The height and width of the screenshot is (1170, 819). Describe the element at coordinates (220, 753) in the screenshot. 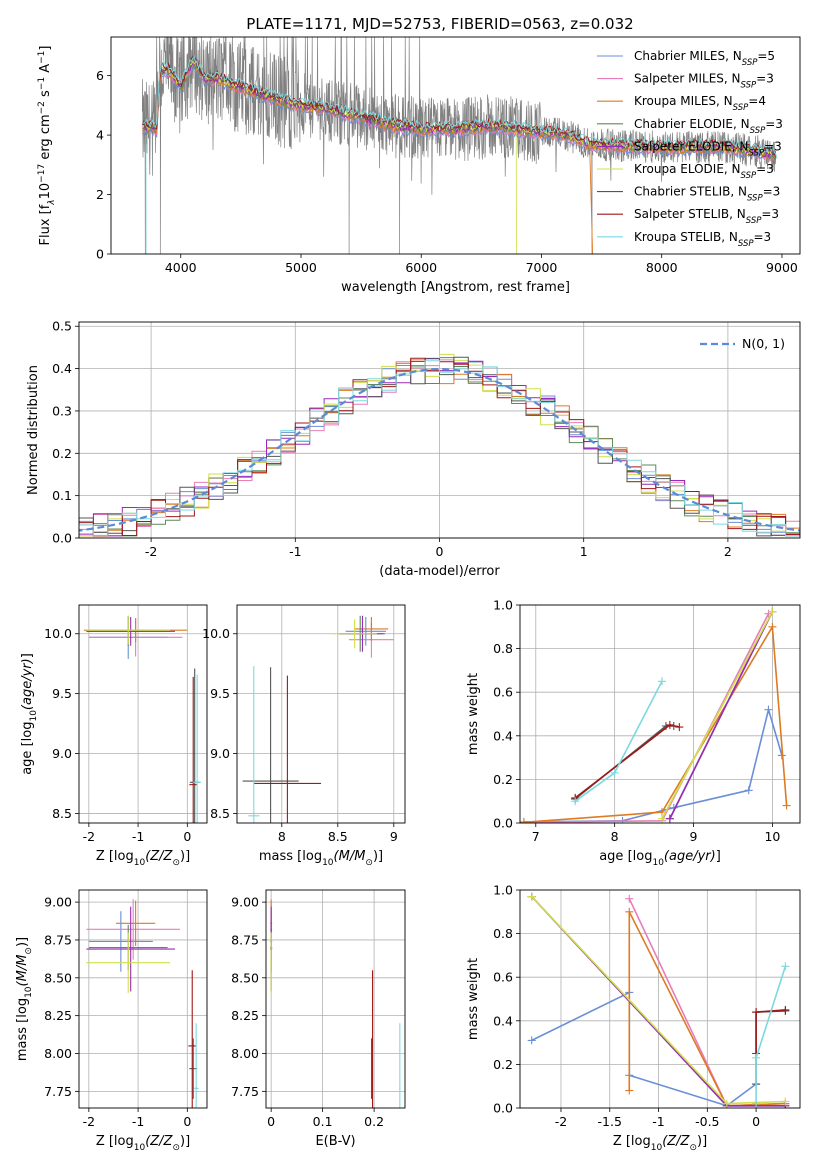

I see `y-tick-label: 9.0` at that location.